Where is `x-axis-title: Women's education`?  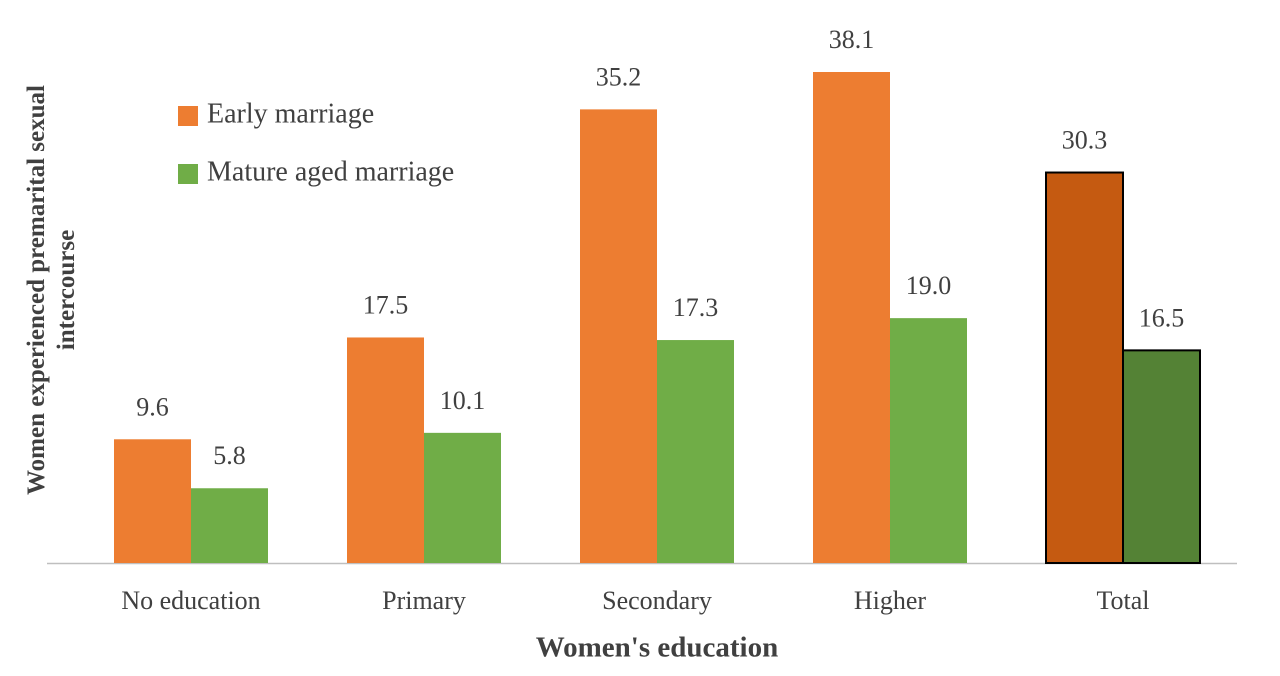
x-axis-title: Women's education is located at coordinates (657, 648).